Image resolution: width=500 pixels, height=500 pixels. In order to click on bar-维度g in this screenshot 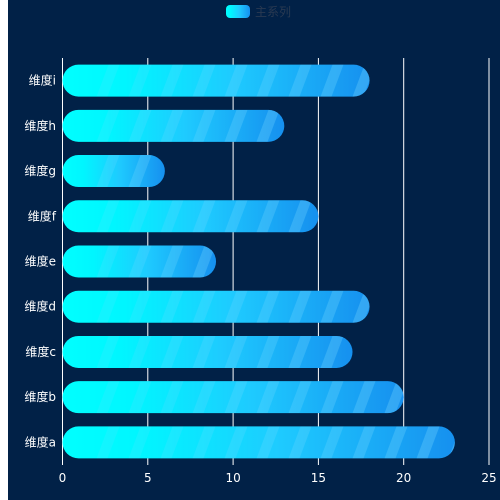, I will do `click(123, 171)`.